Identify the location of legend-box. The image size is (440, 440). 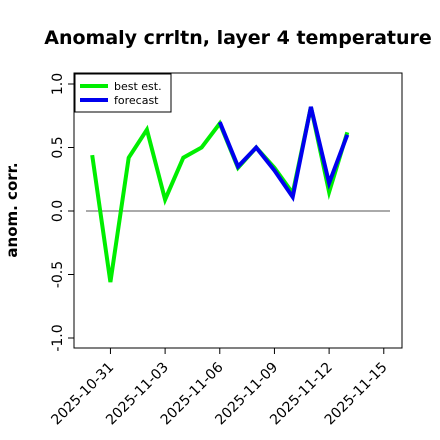
(123, 93).